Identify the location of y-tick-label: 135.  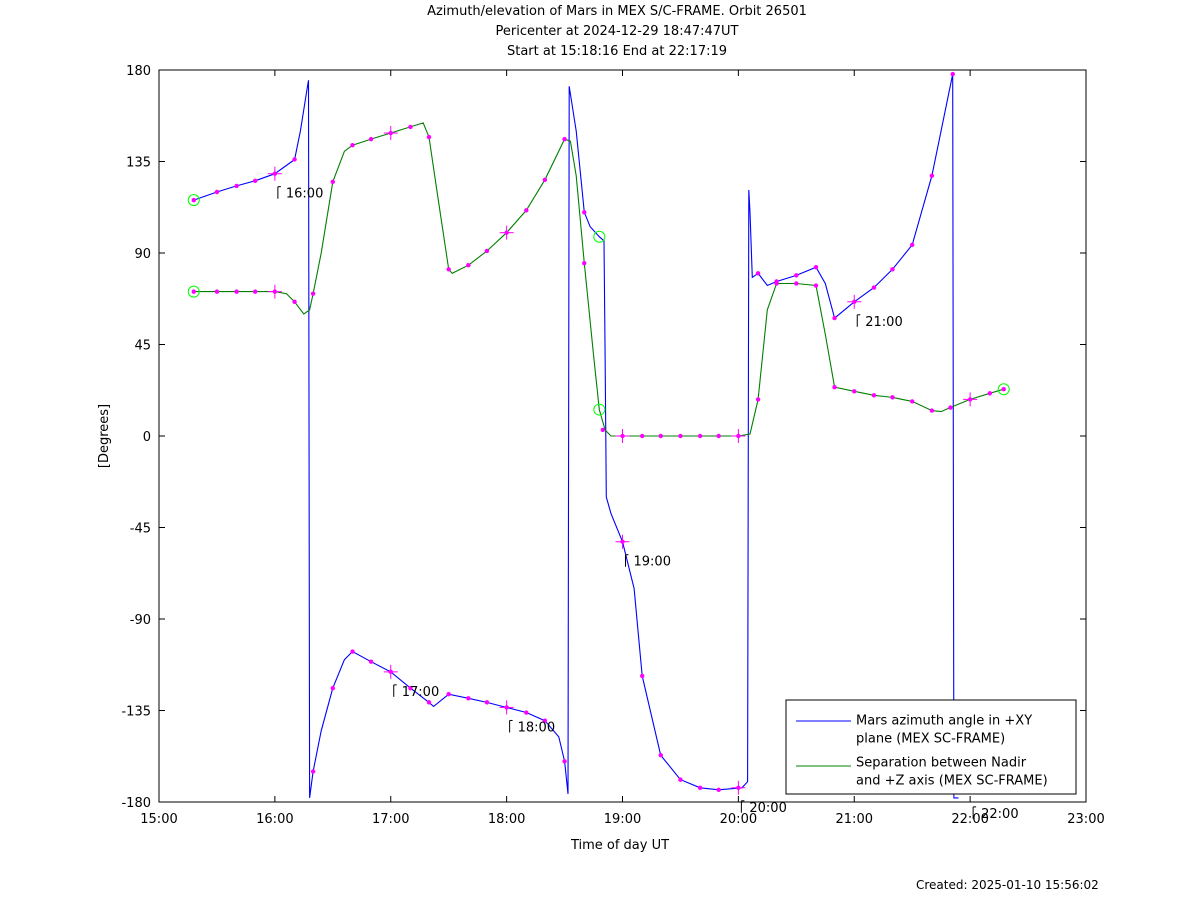
(138, 163).